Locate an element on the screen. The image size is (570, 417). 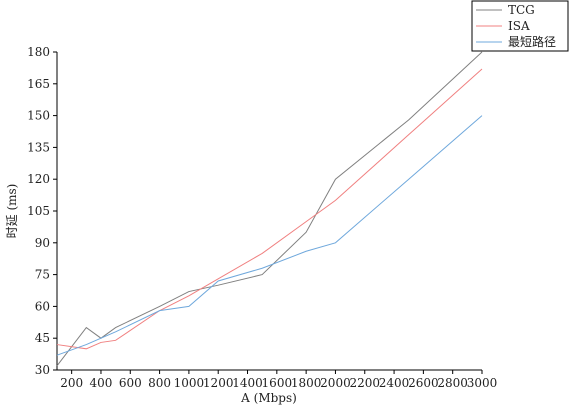
y-tick-label: 150 is located at coordinates (38, 116).